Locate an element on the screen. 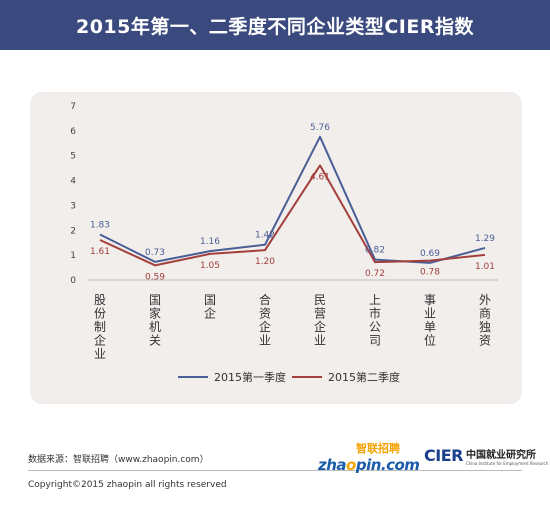 This screenshot has height=520, width=550. x-axis: 股份制企业 国家机关 国企 合资企业 民营企业 上市公司 事业单位 外商独资 is located at coordinates (293, 320).